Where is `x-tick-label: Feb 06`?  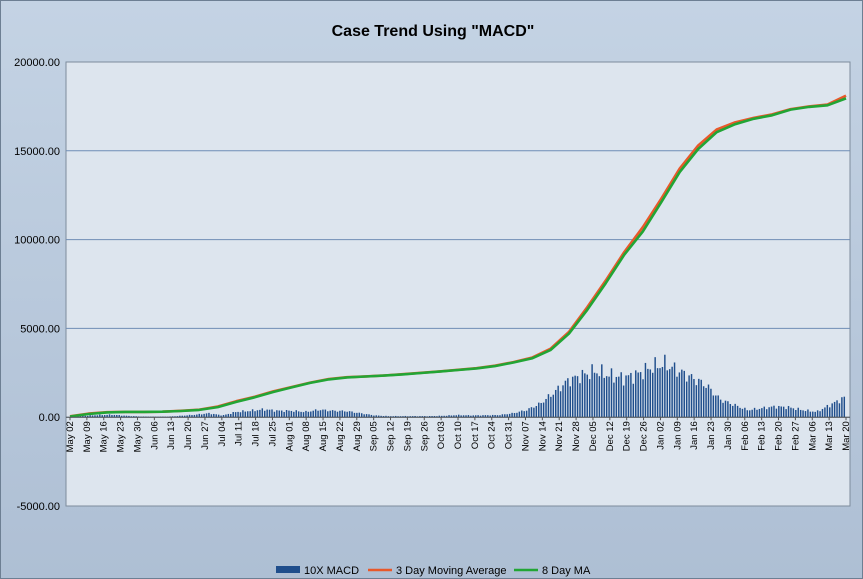
x-tick-label: Feb 06 is located at coordinates (745, 436).